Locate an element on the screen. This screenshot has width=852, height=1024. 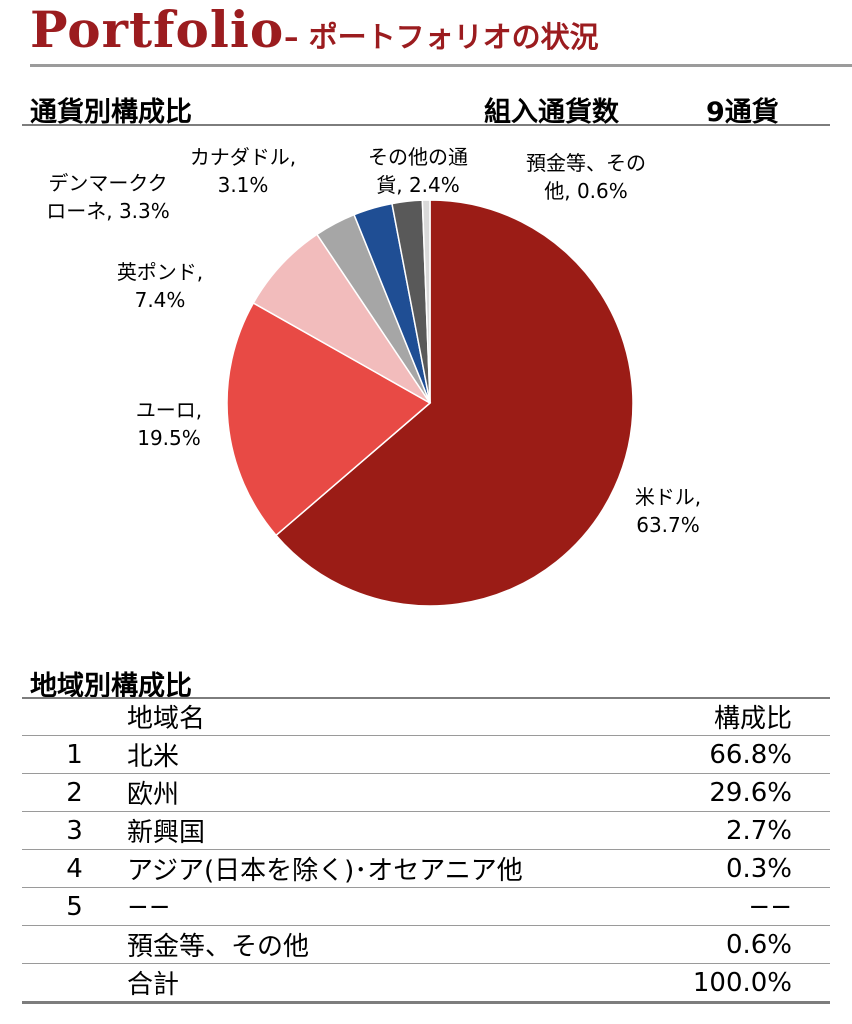
row-region-name: アジア(日本を除く)･オセアニア他 is located at coordinates (359, 868).